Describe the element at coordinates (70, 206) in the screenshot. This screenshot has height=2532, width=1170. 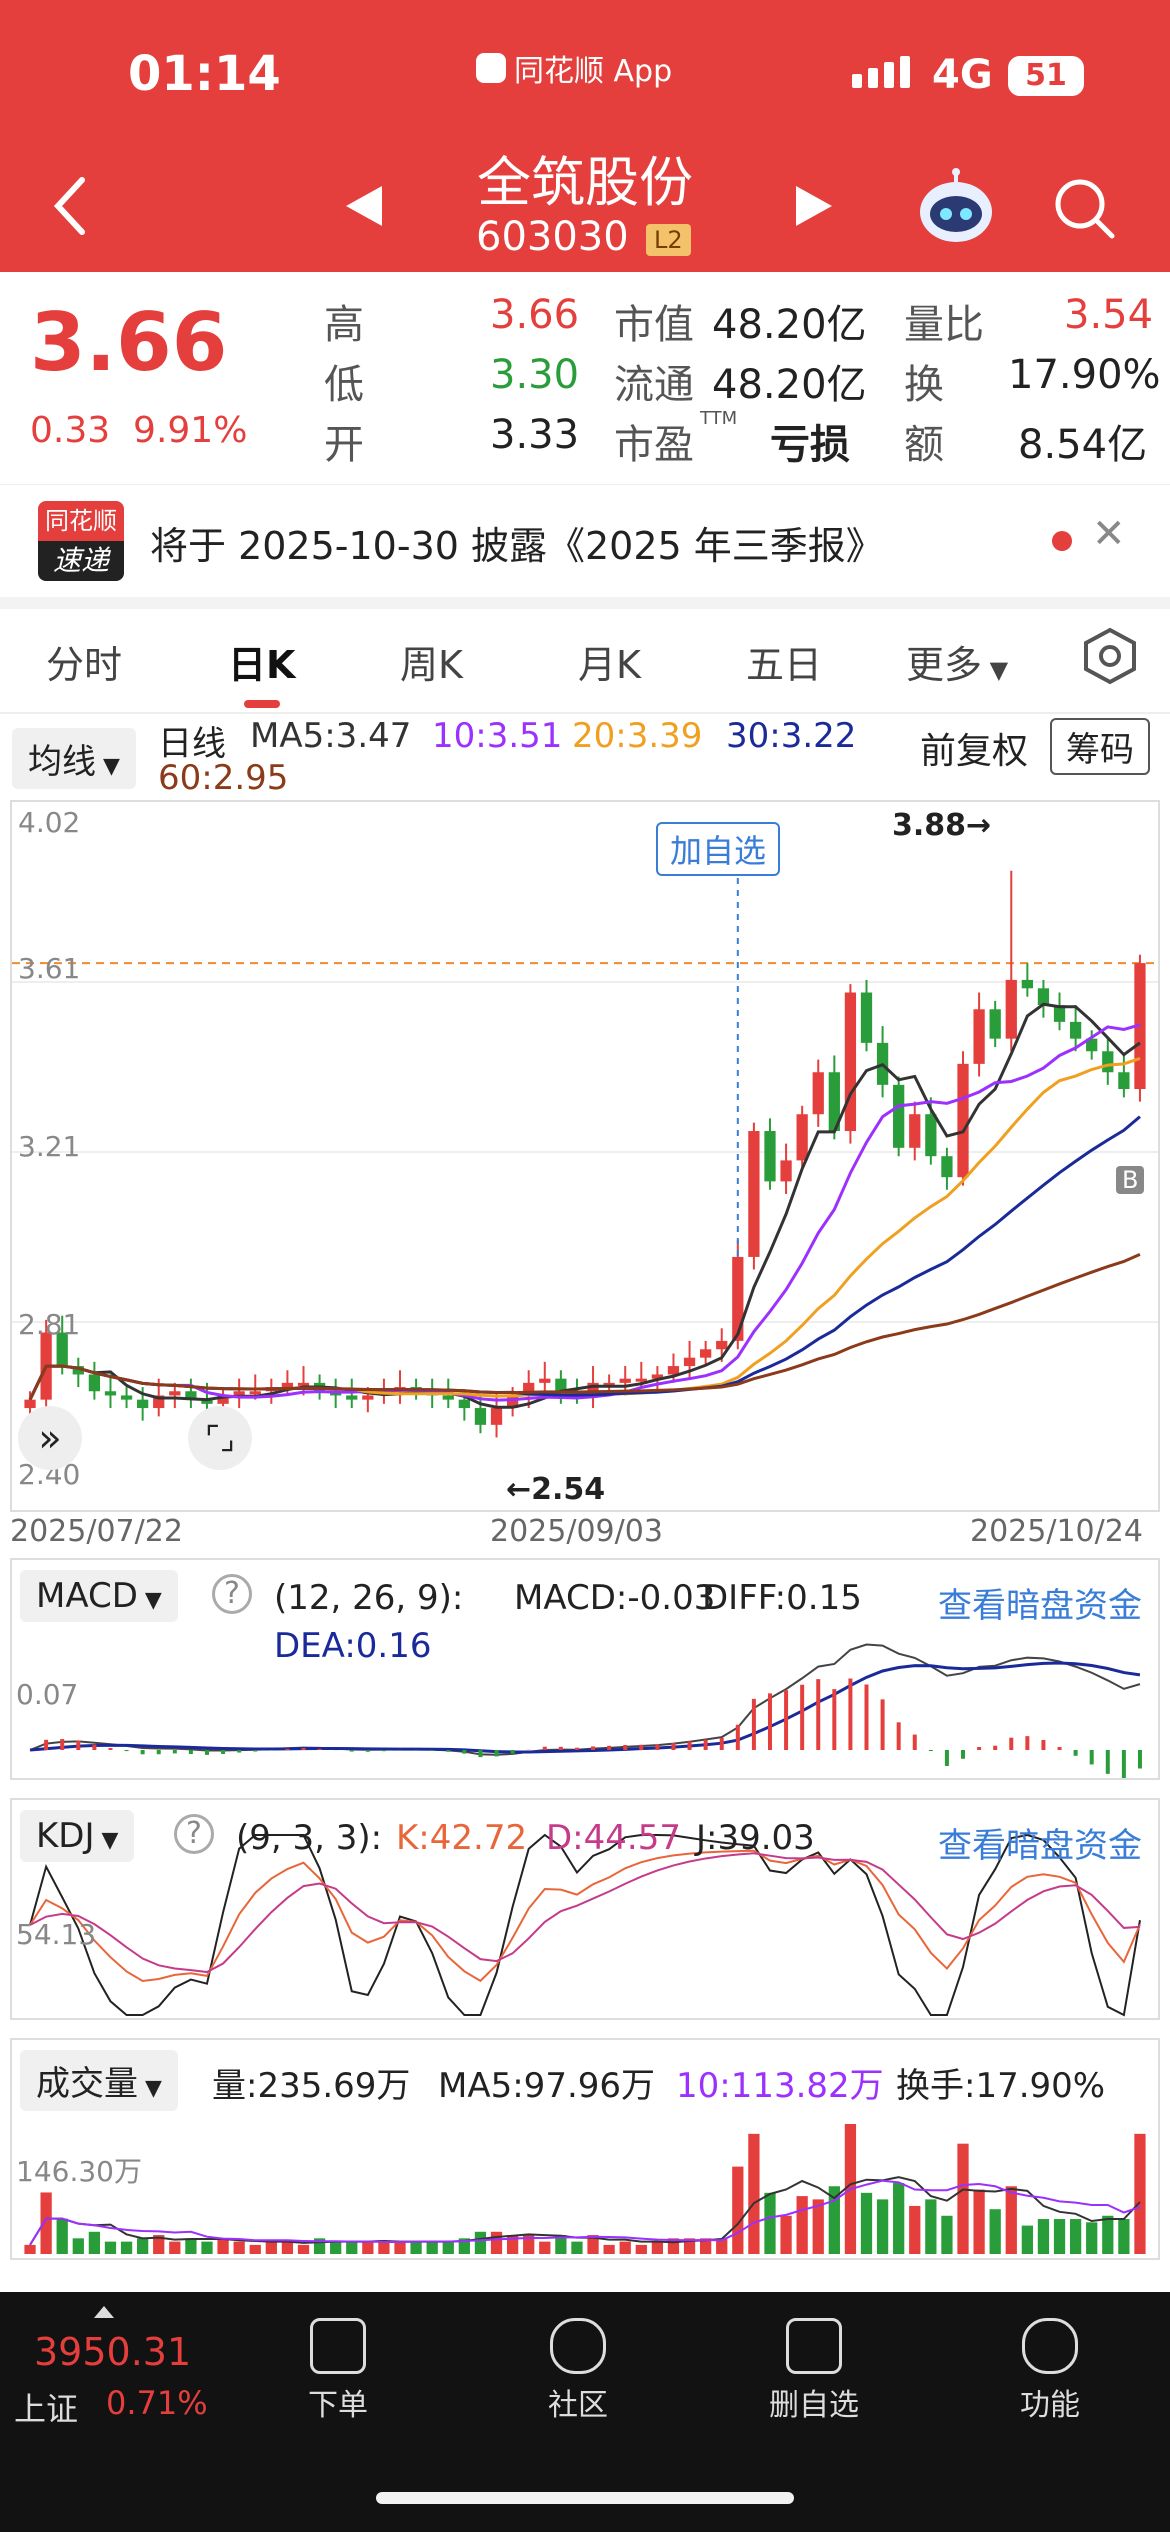
I see `back-icon` at that location.